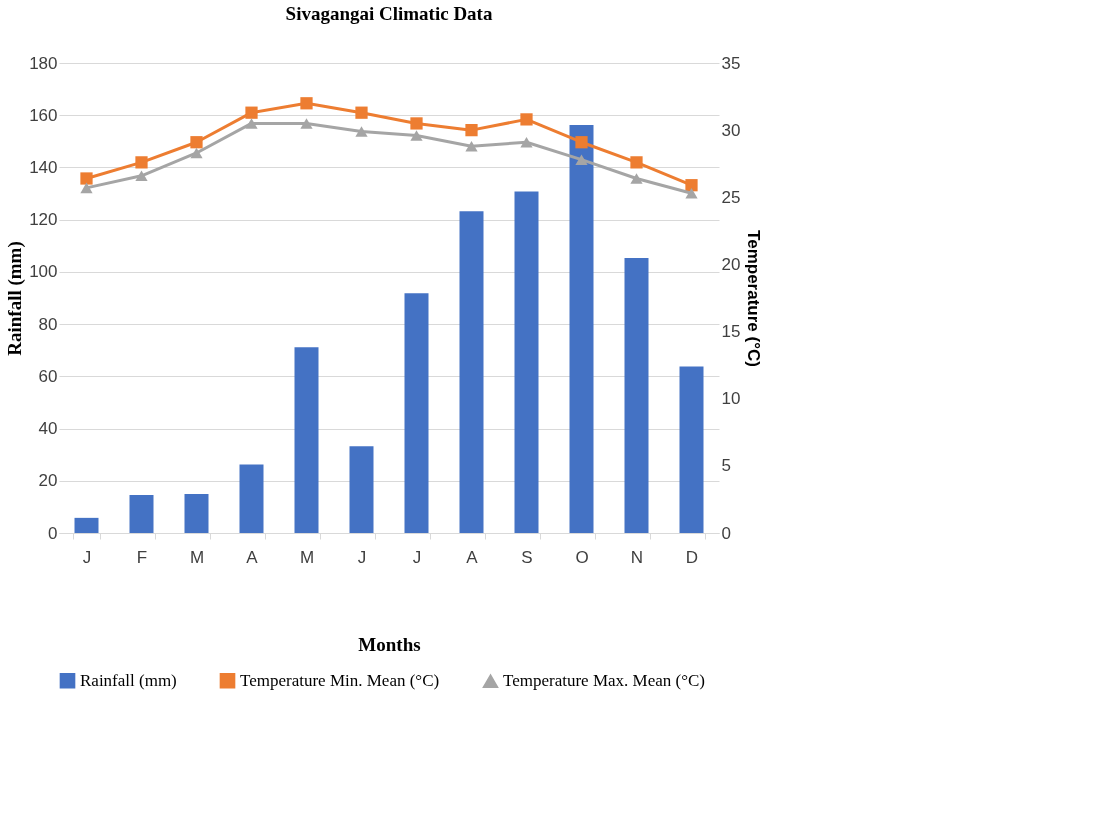  I want to click on y2-tick-label: 25, so click(731, 197).